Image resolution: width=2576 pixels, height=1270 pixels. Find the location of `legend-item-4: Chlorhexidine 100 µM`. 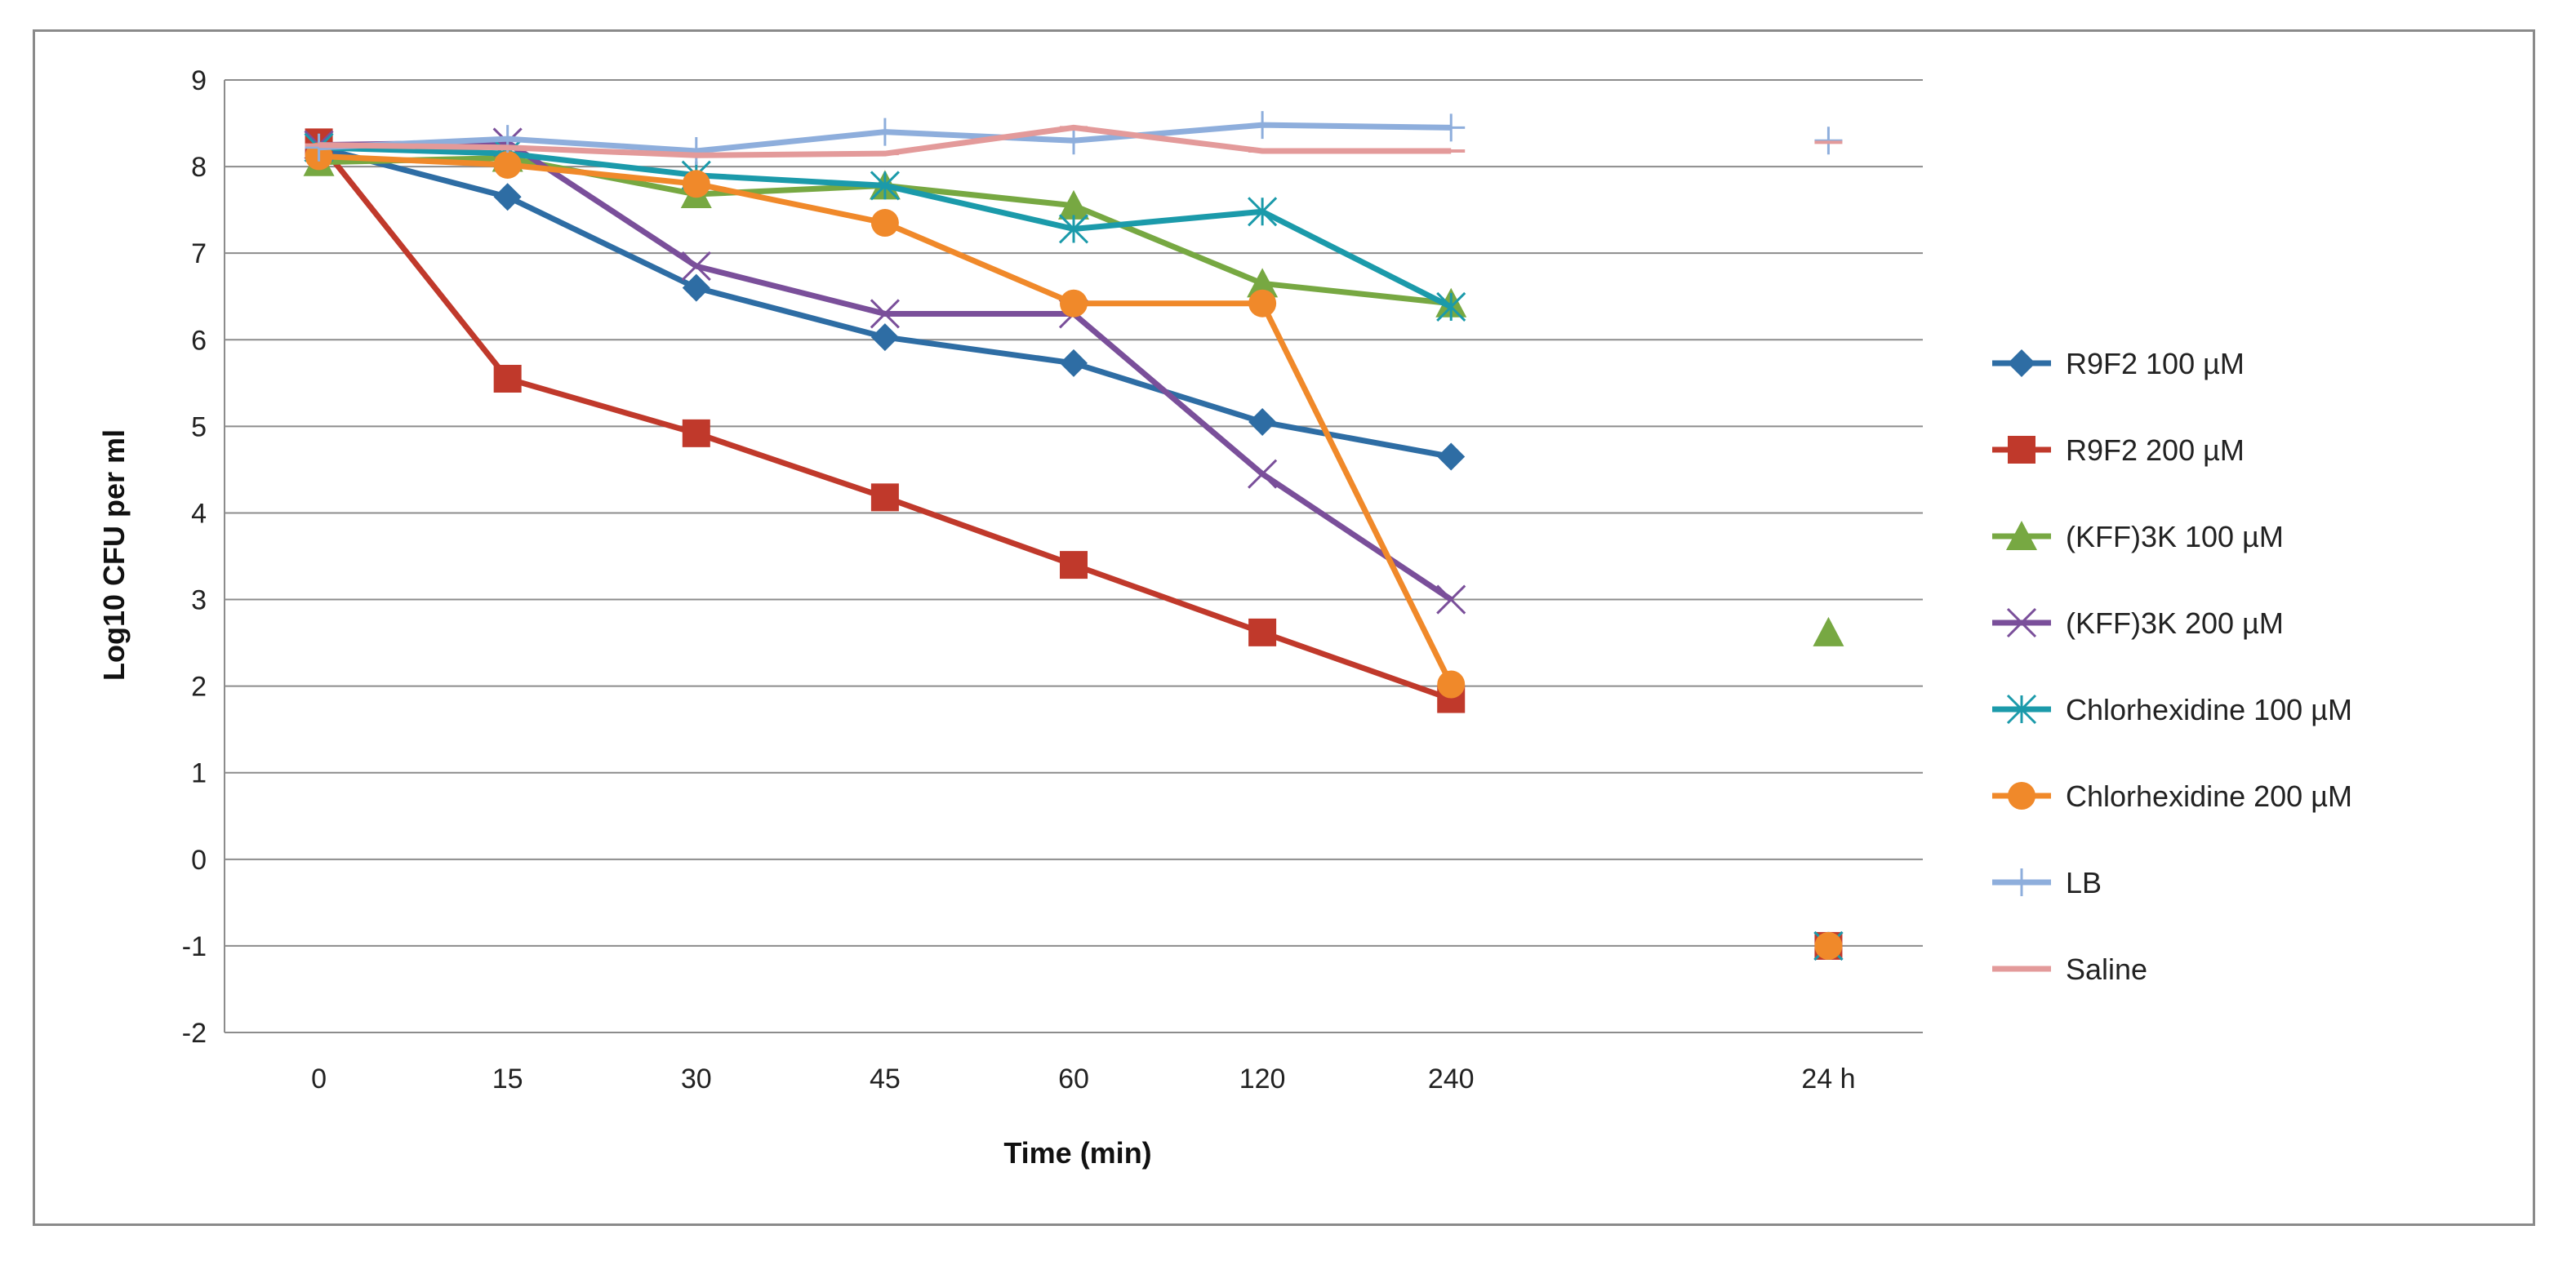

legend-item-4: Chlorhexidine 100 µM is located at coordinates (2172, 709).